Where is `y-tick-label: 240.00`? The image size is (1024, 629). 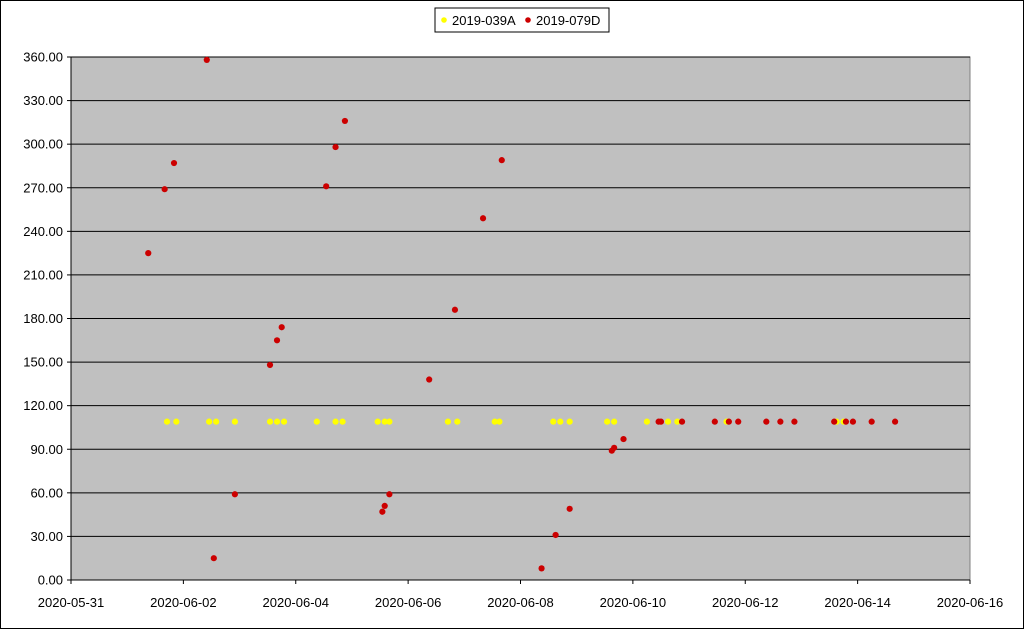
y-tick-label: 240.00 is located at coordinates (43, 231).